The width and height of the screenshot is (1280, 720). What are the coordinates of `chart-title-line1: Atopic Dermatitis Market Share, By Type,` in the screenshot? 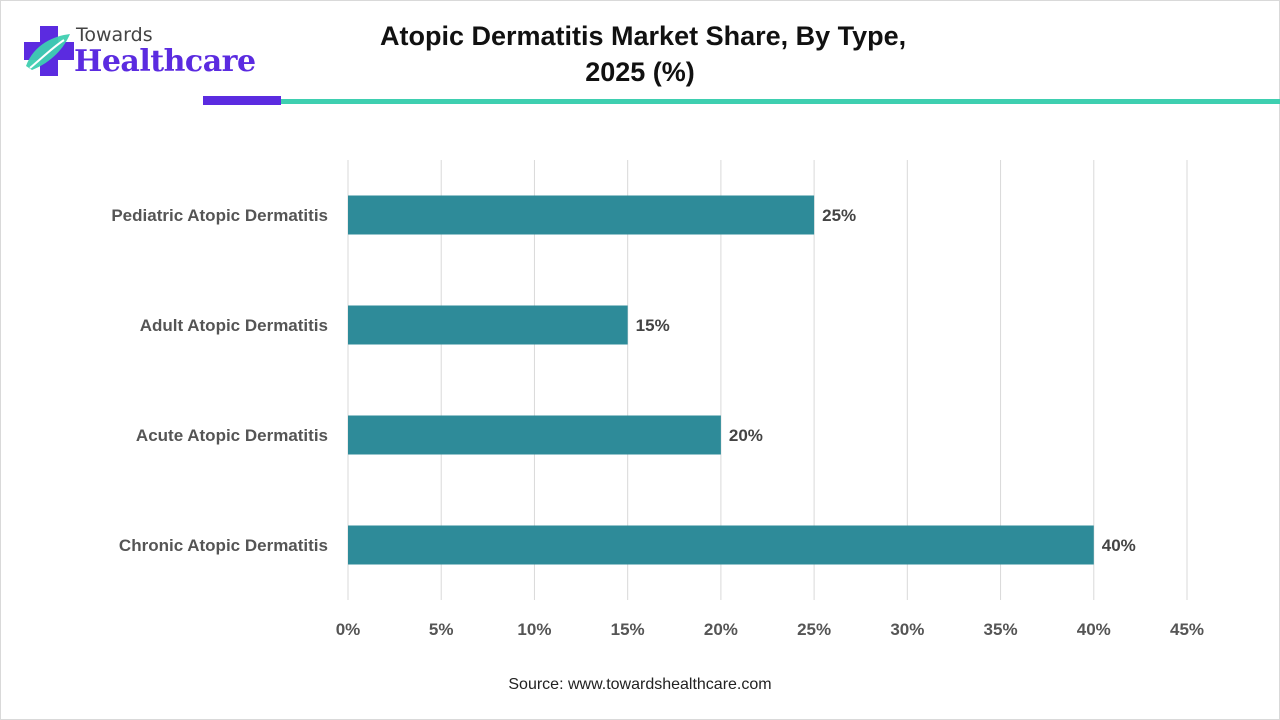 It's located at (643, 36).